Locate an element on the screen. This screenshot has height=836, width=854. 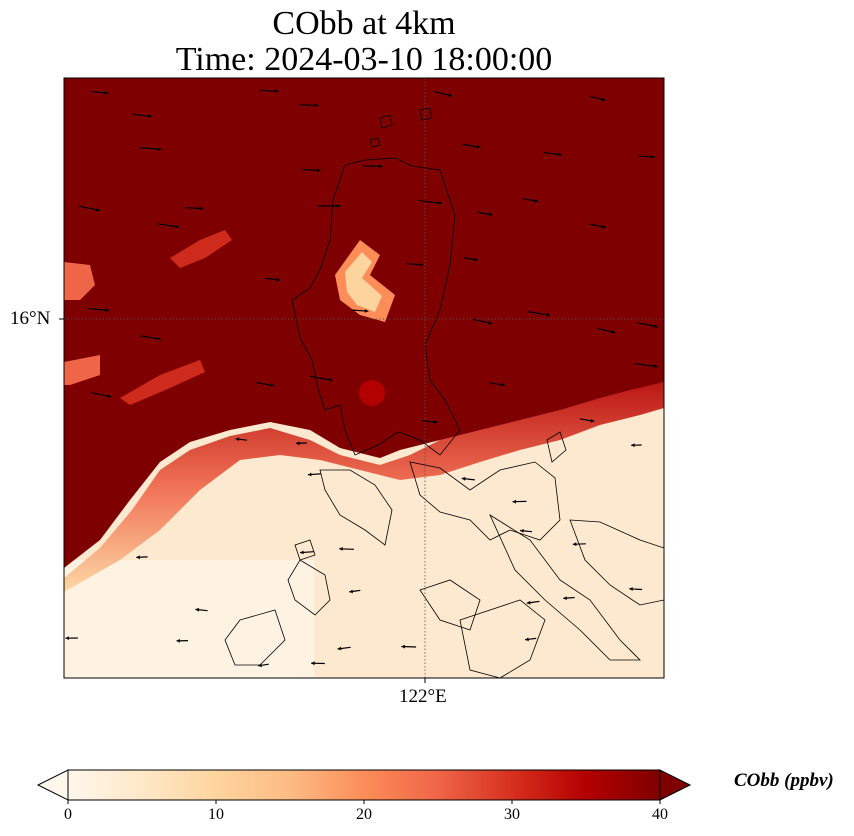
coastline-luzon is located at coordinates (376, 306).